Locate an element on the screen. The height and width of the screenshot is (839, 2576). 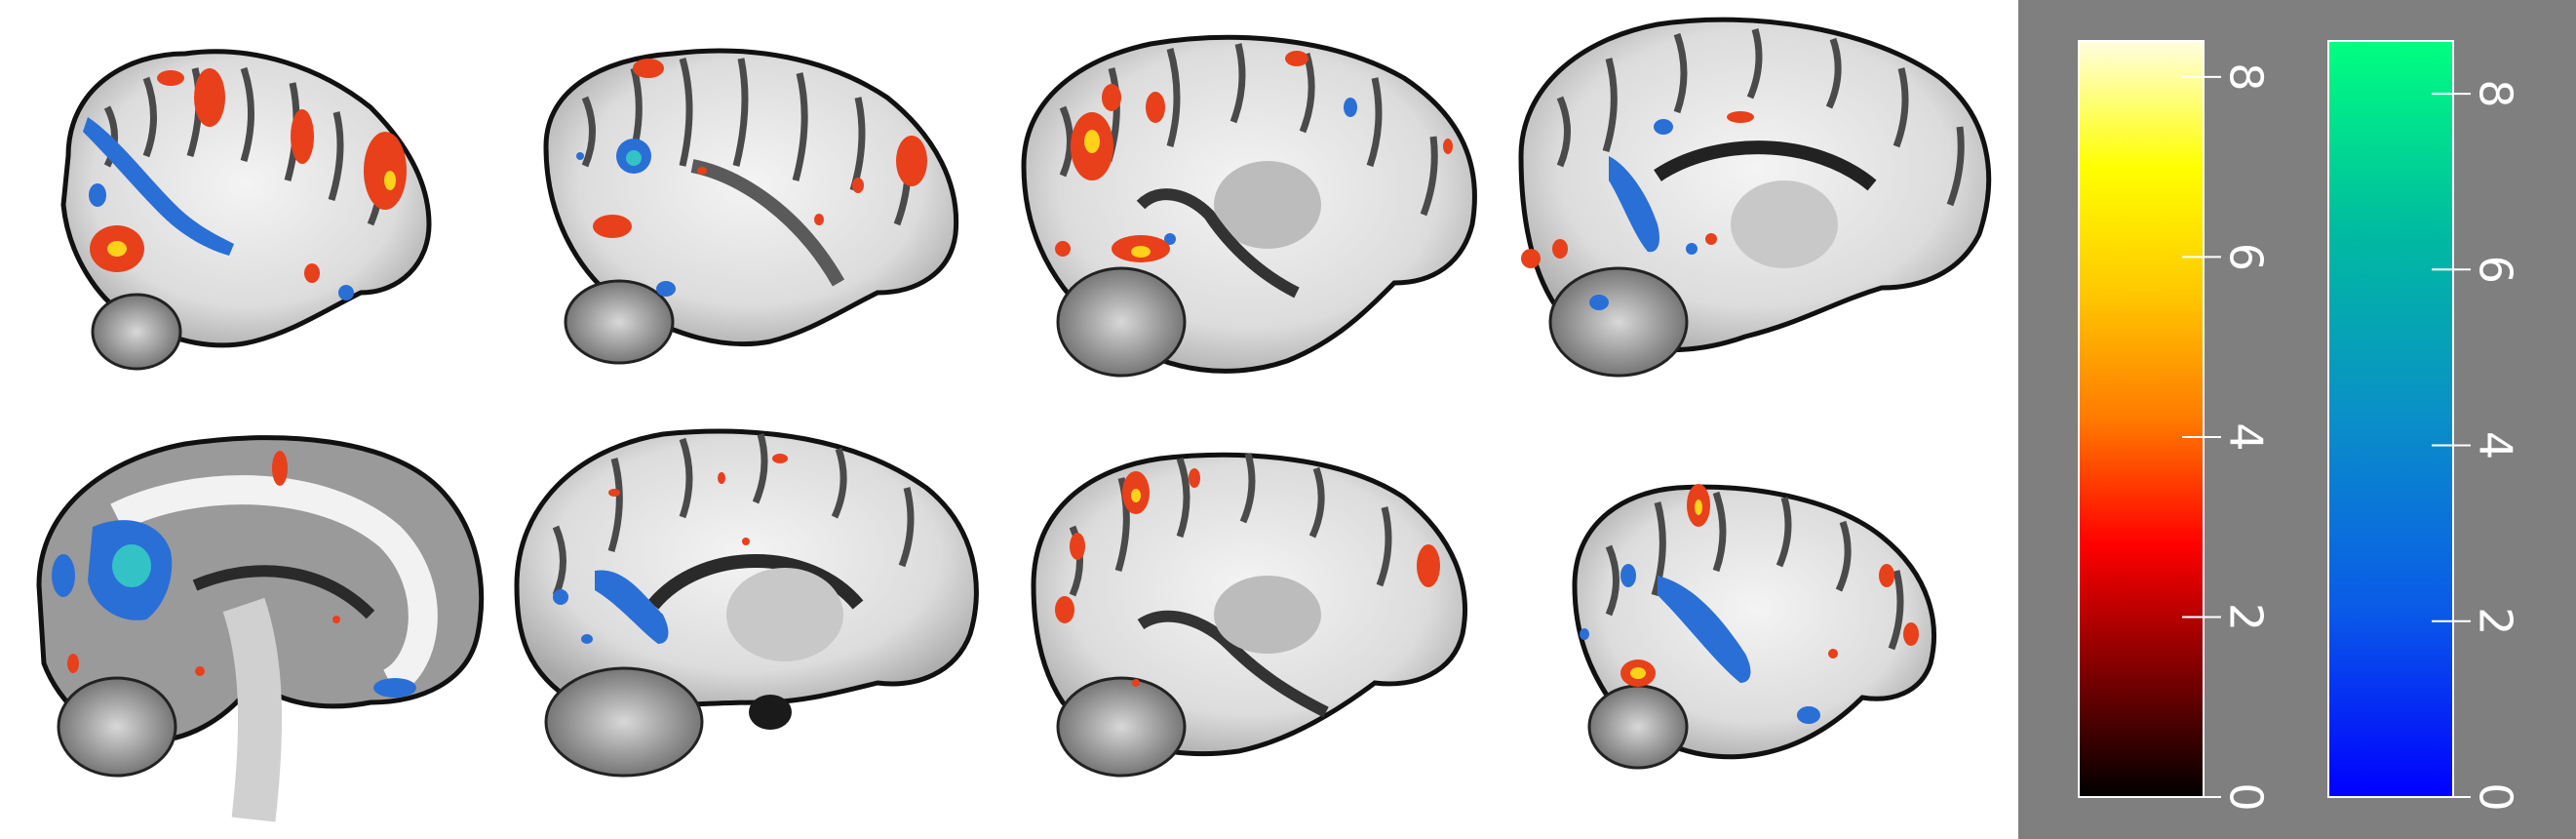
colorbar-positive-gradient is located at coordinates (2141, 419).